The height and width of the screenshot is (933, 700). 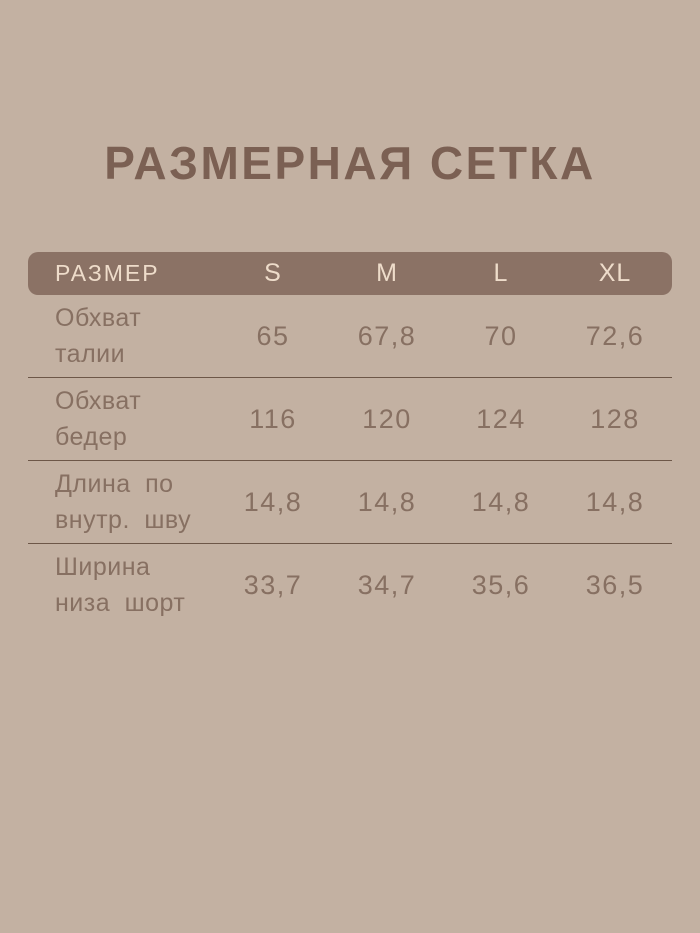 What do you see at coordinates (107, 273) in the screenshot?
I see `header-cell-size-label: РАЗМЕР` at bounding box center [107, 273].